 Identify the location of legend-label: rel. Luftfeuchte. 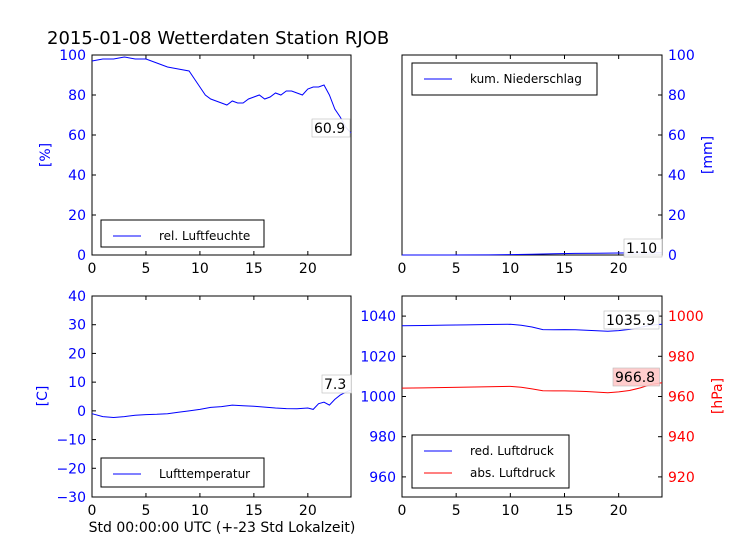
(204, 236).